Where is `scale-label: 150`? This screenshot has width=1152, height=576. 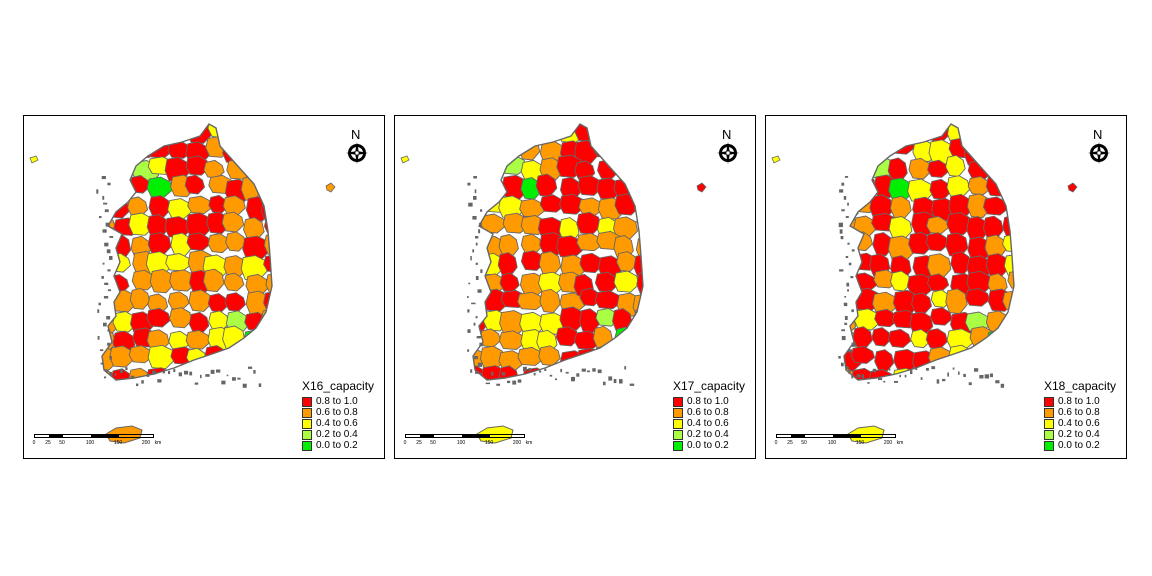
scale-label: 150 is located at coordinates (118, 443).